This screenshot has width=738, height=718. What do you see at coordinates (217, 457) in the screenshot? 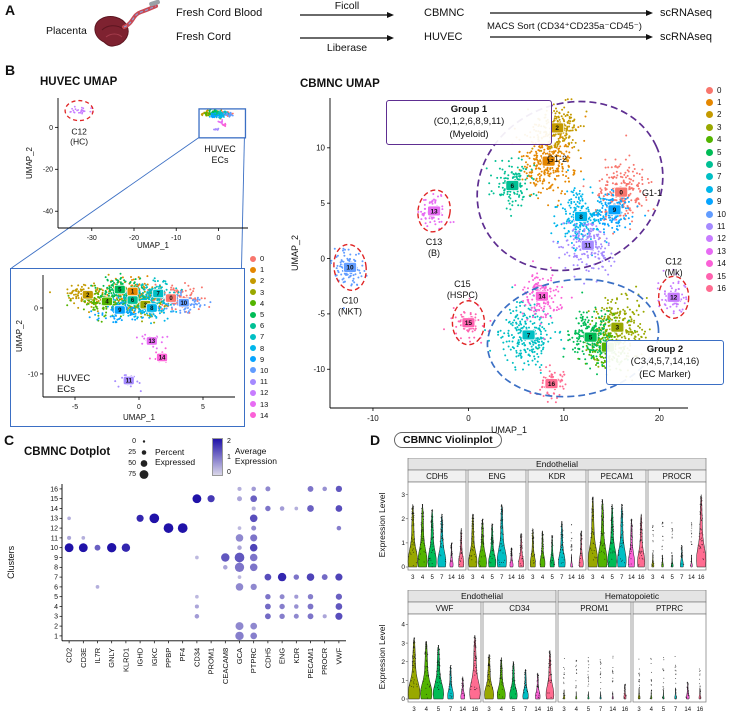
I see `color-legend-gradient` at bounding box center [217, 457].